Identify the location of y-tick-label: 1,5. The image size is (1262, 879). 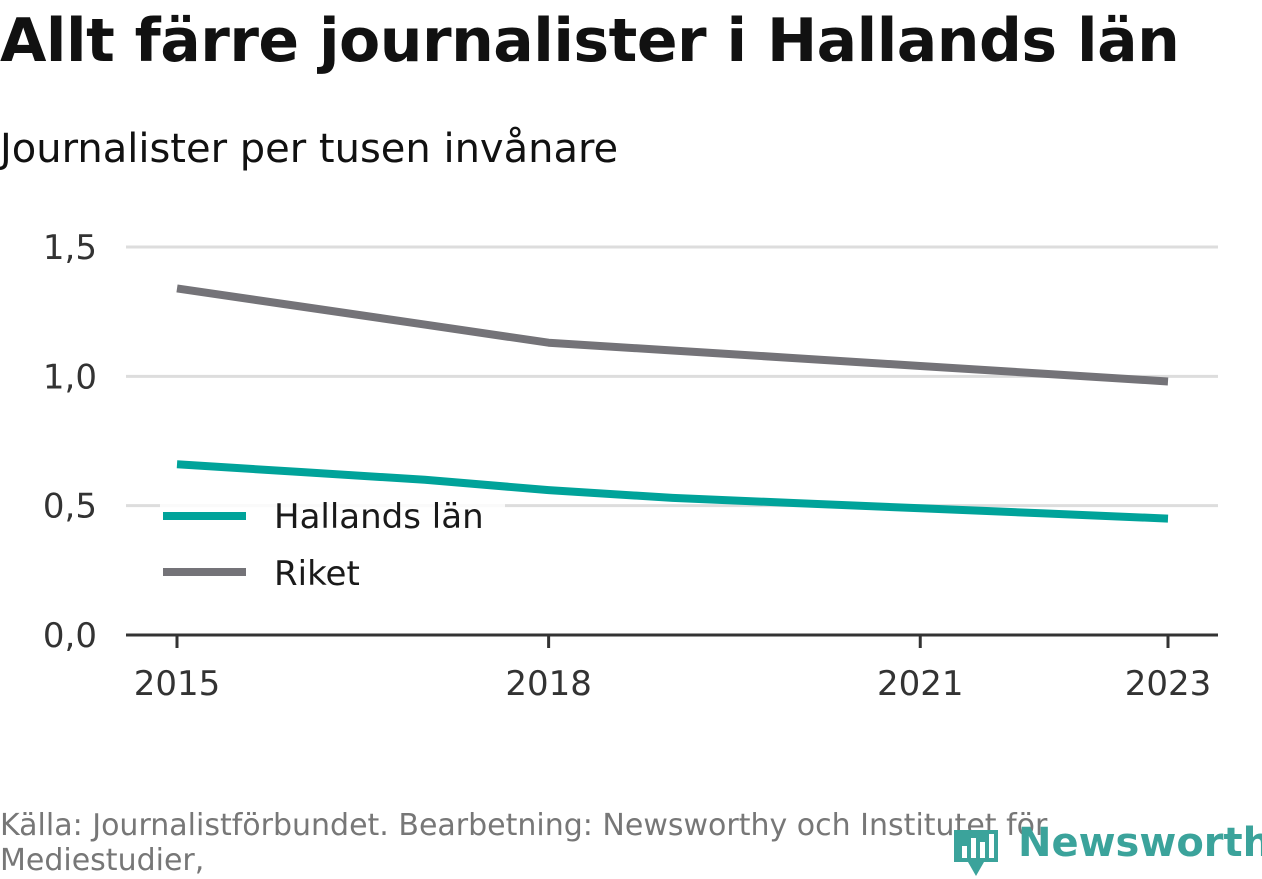
(70, 248).